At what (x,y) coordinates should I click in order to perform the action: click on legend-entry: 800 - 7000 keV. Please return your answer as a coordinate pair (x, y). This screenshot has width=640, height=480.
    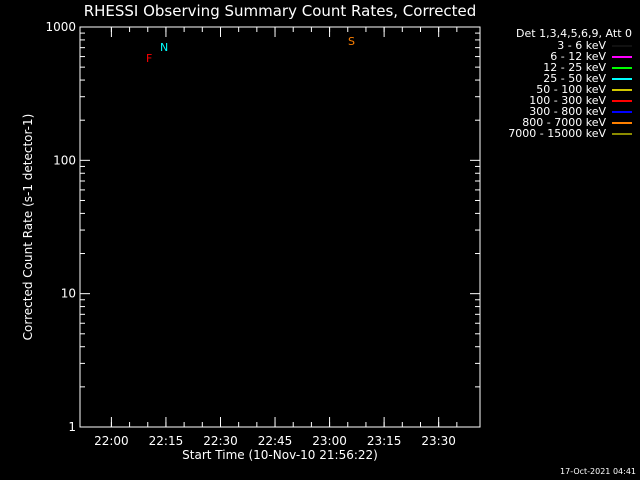
    Looking at the image, I should click on (559, 122).